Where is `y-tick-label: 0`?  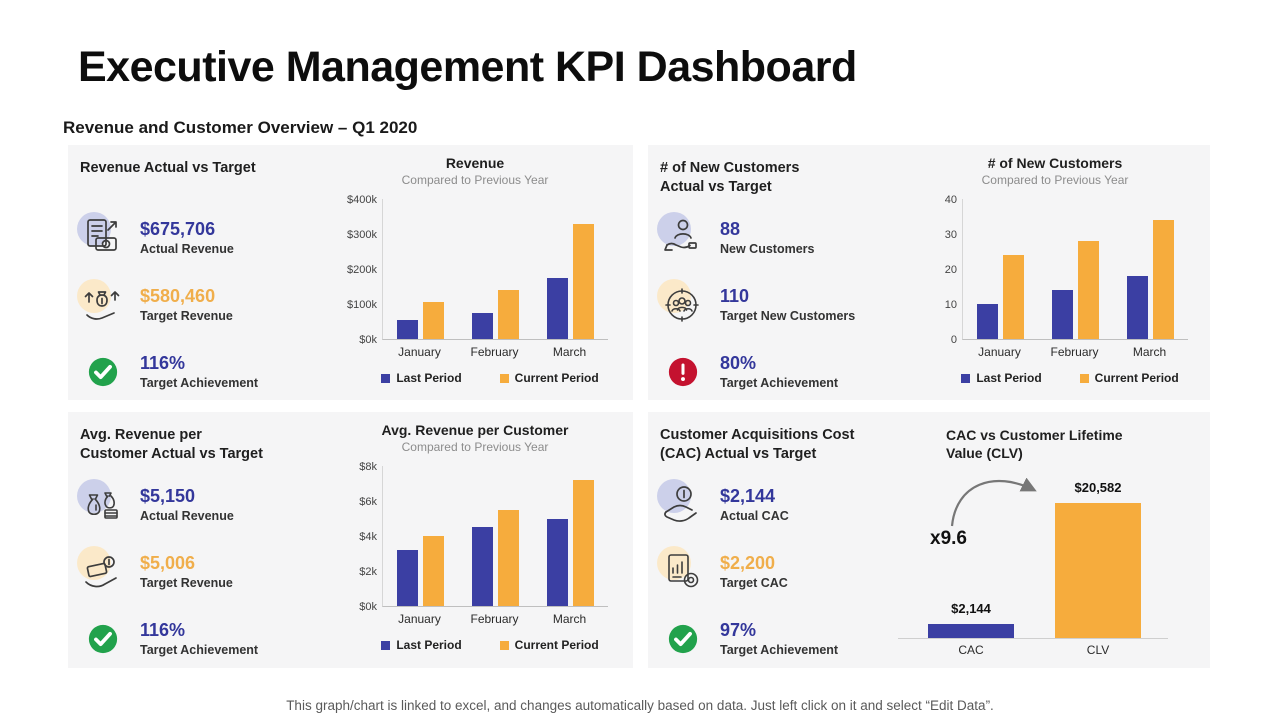 y-tick-label: 0 is located at coordinates (953, 340).